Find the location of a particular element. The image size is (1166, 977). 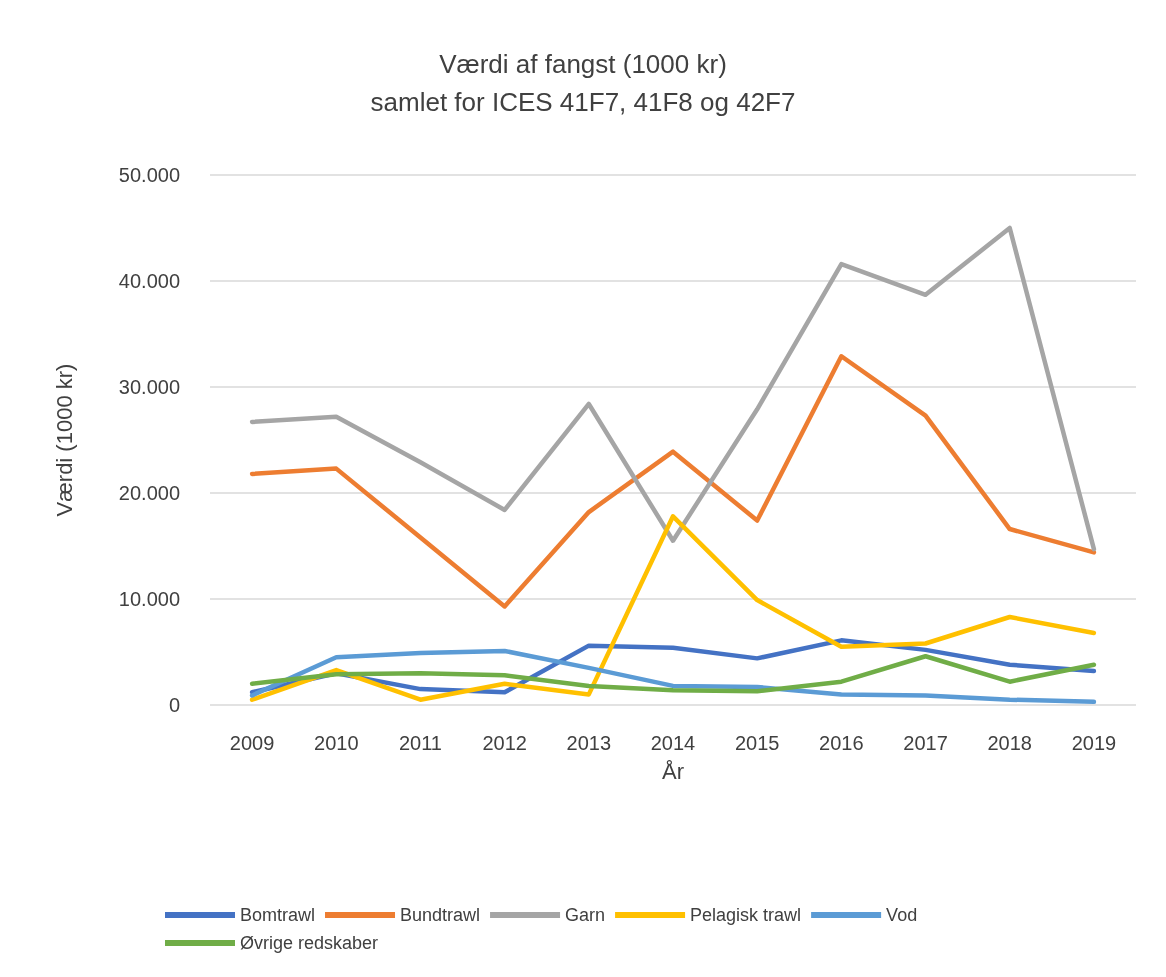

legend-label: Bomtrawl is located at coordinates (278, 915).